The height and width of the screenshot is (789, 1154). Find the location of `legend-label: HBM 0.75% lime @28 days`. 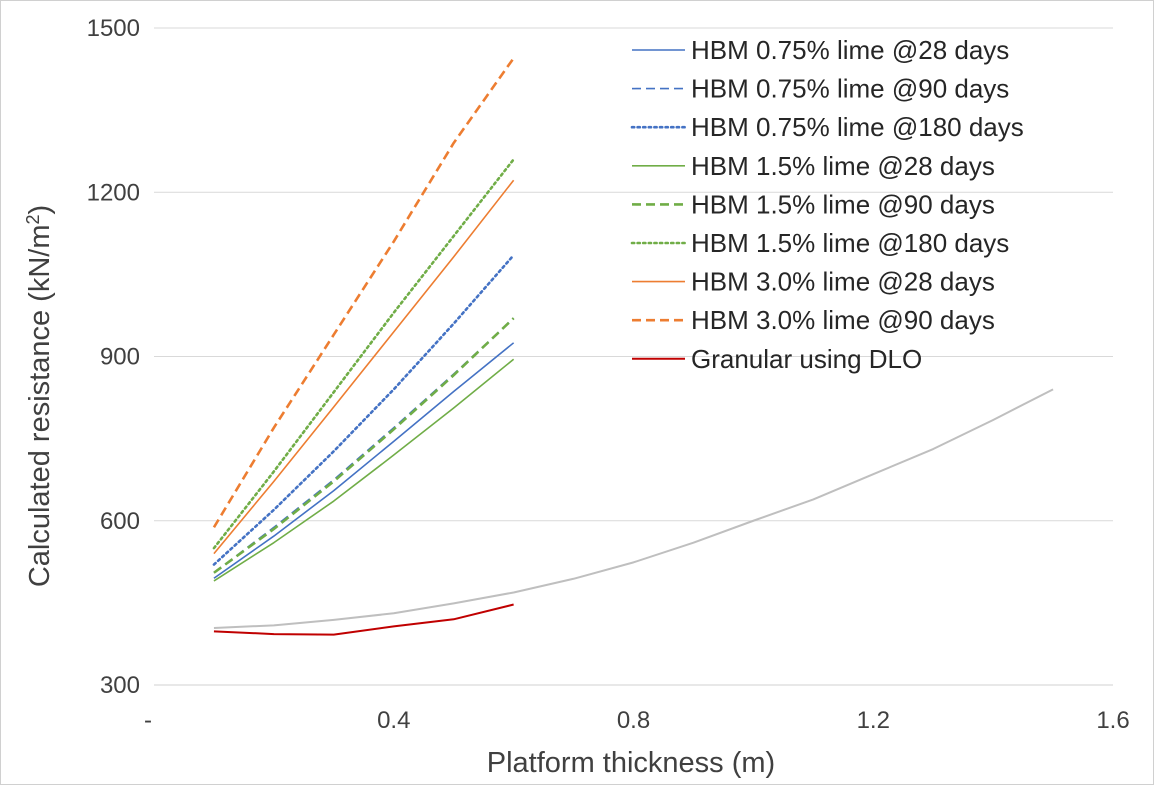

legend-label: HBM 0.75% lime @28 days is located at coordinates (850, 50).